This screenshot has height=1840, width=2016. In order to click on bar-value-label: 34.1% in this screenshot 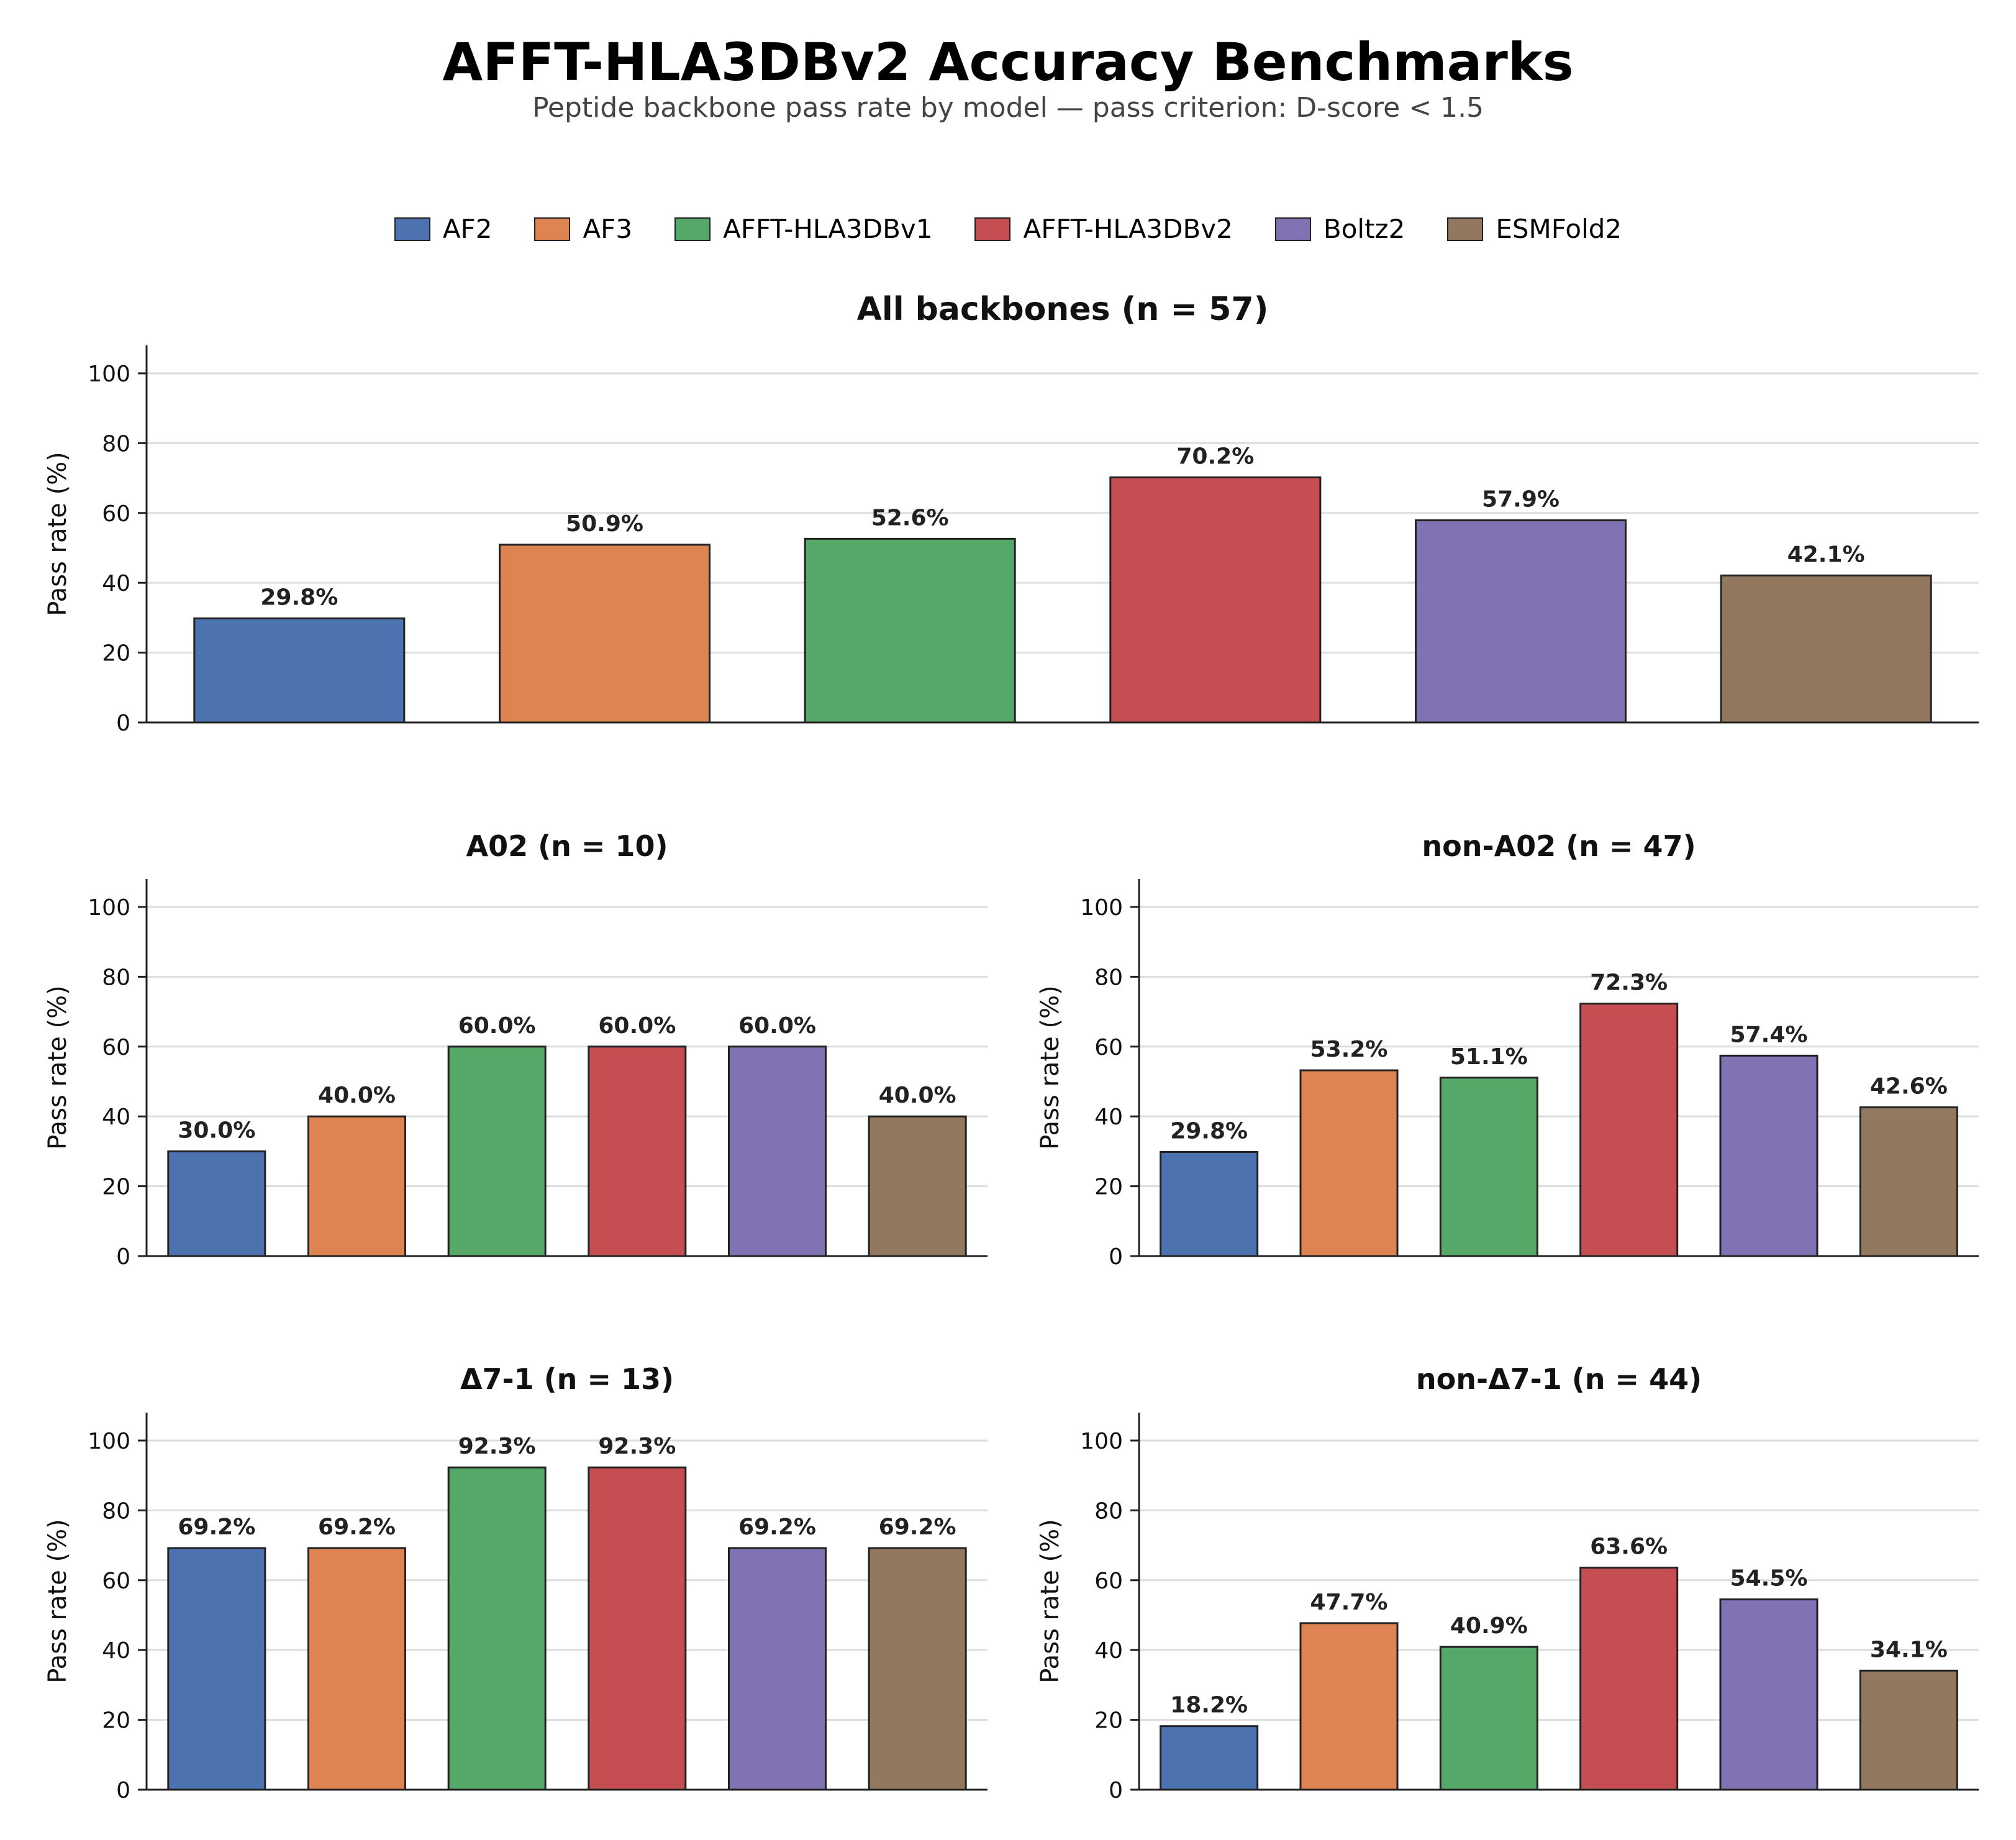, I will do `click(1909, 1650)`.